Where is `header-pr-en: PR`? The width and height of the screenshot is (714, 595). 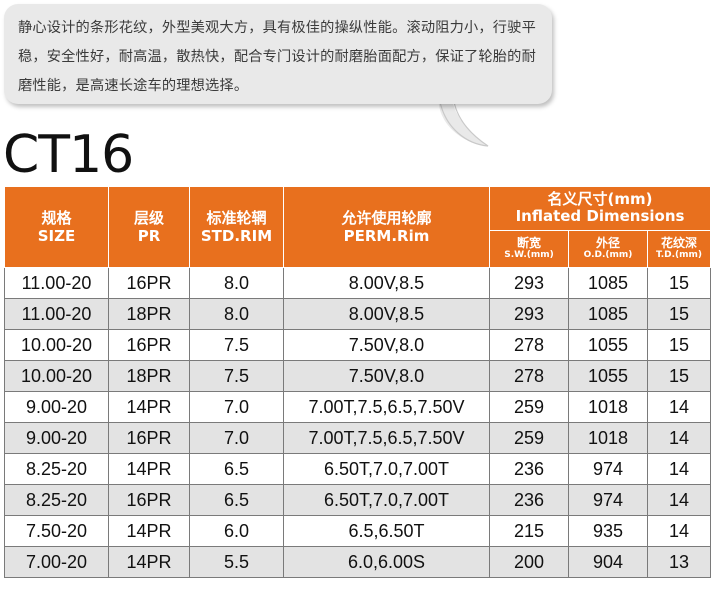 header-pr-en: PR is located at coordinates (149, 236).